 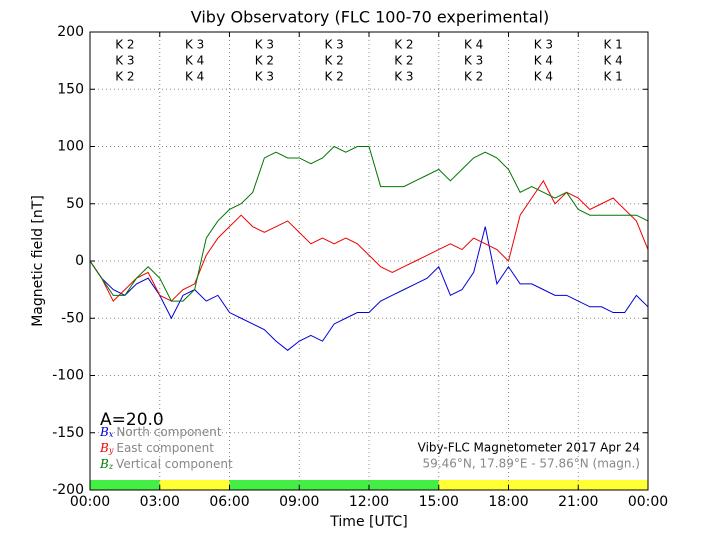 I want to click on legend-entry: By East component, so click(x=156, y=448).